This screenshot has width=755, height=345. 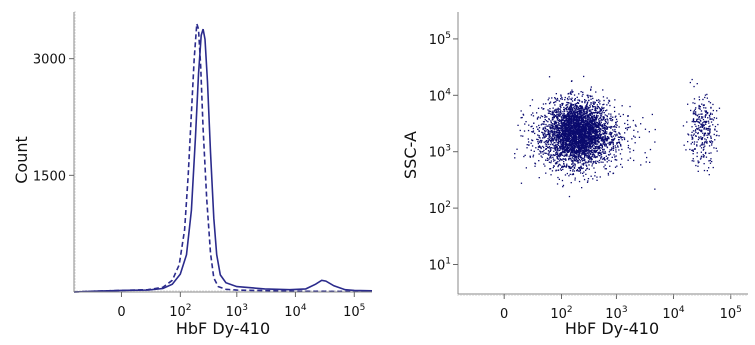 What do you see at coordinates (121, 312) in the screenshot?
I see `left-x-tick-label: 0` at bounding box center [121, 312].